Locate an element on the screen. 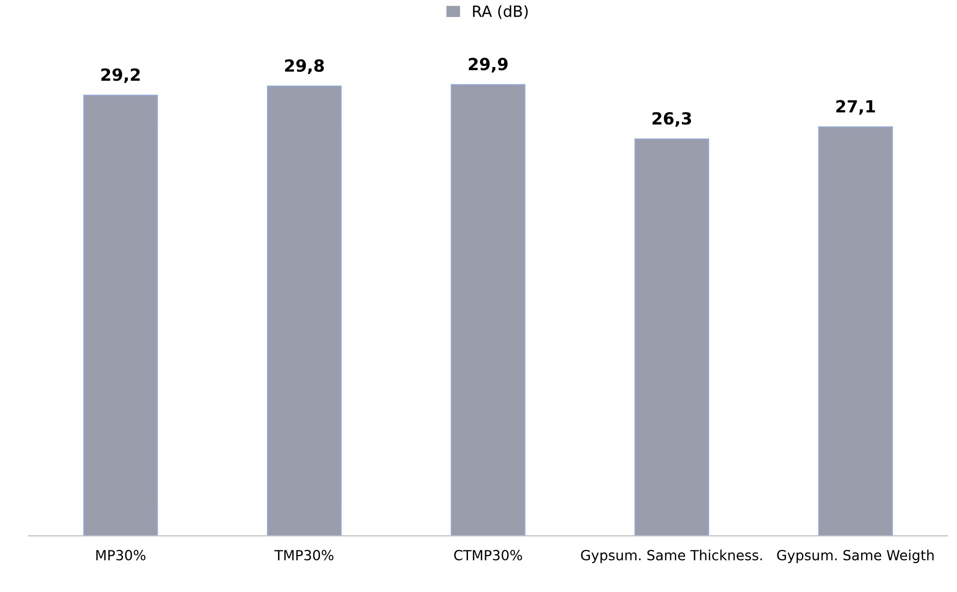  x-tick-label: CTMP30% is located at coordinates (488, 555).